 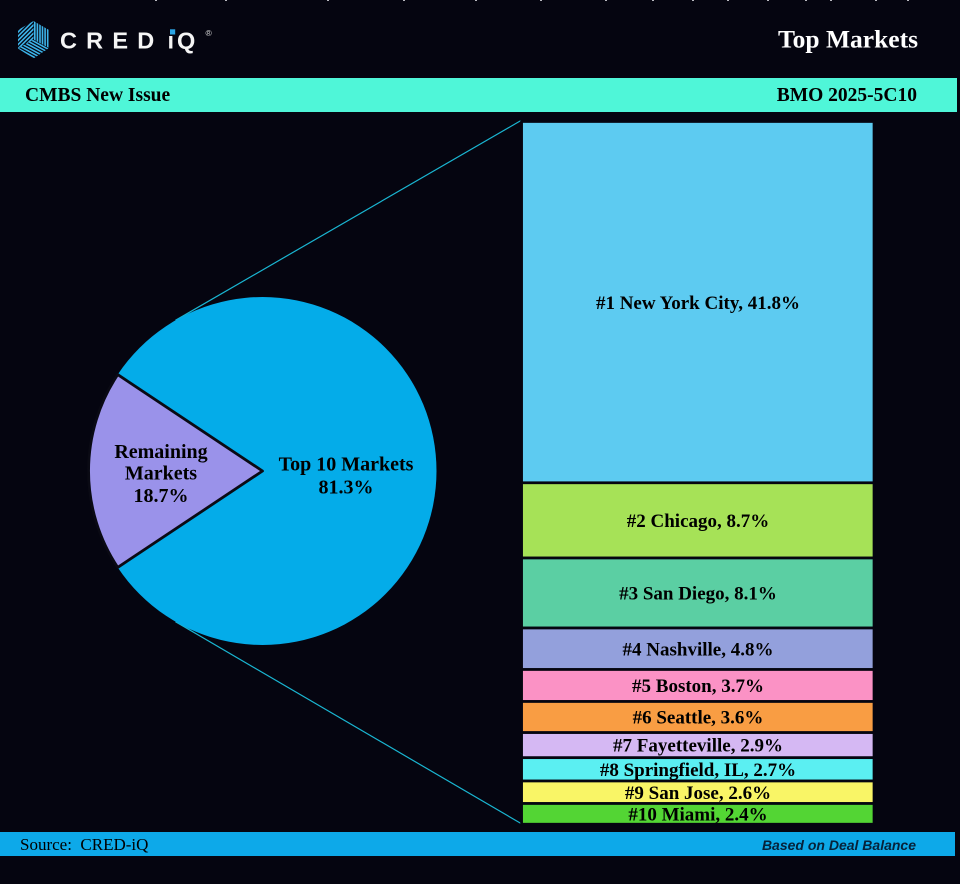 I want to click on svg-text: #3 San Diego, 8.1%, so click(x=698, y=594).